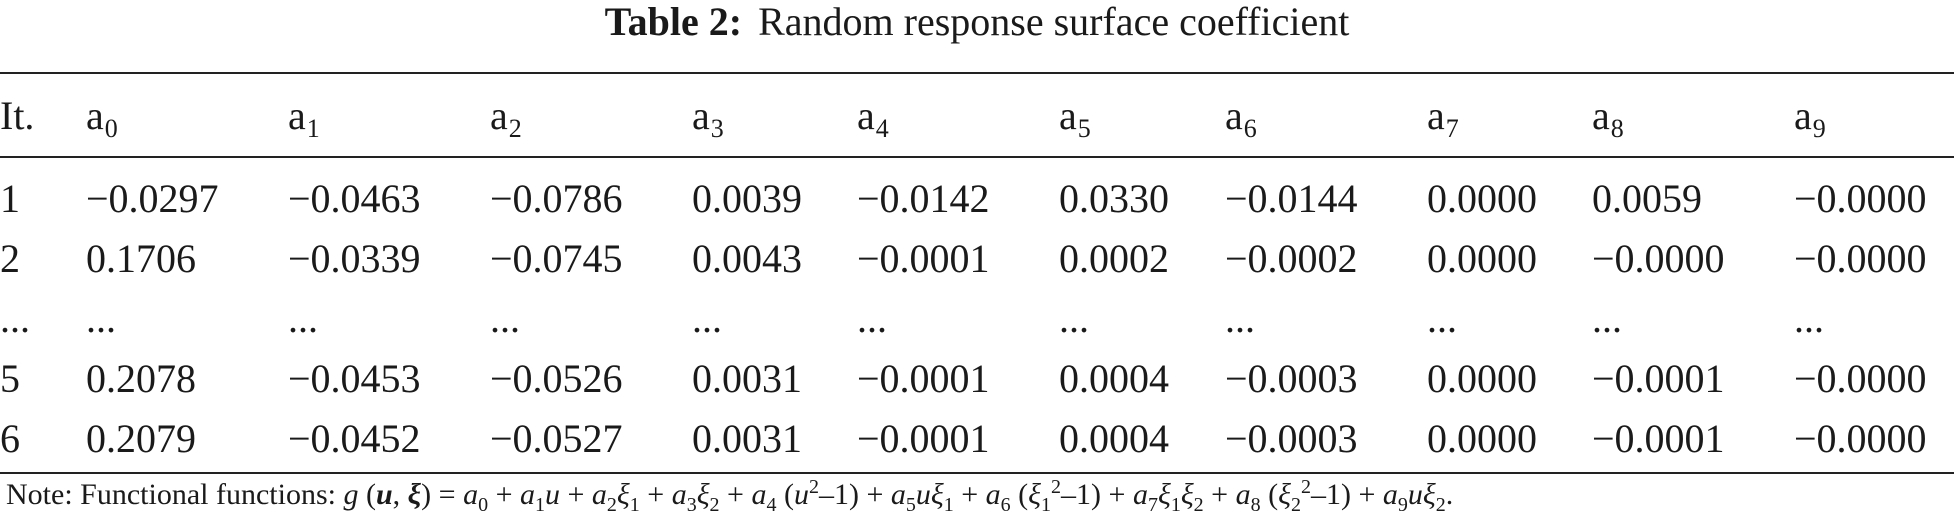  What do you see at coordinates (515, 128) in the screenshot?
I see `column-header-subscript: 2` at bounding box center [515, 128].